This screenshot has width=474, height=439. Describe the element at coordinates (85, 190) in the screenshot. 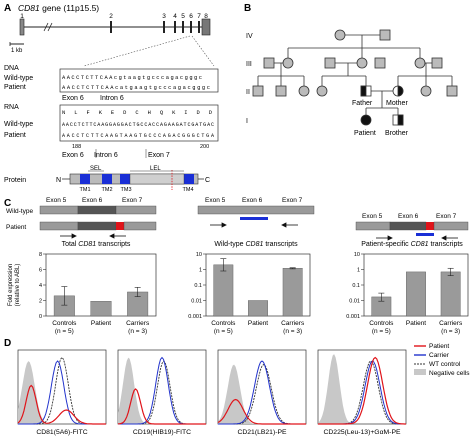

I see `tm-label: TM1` at that location.